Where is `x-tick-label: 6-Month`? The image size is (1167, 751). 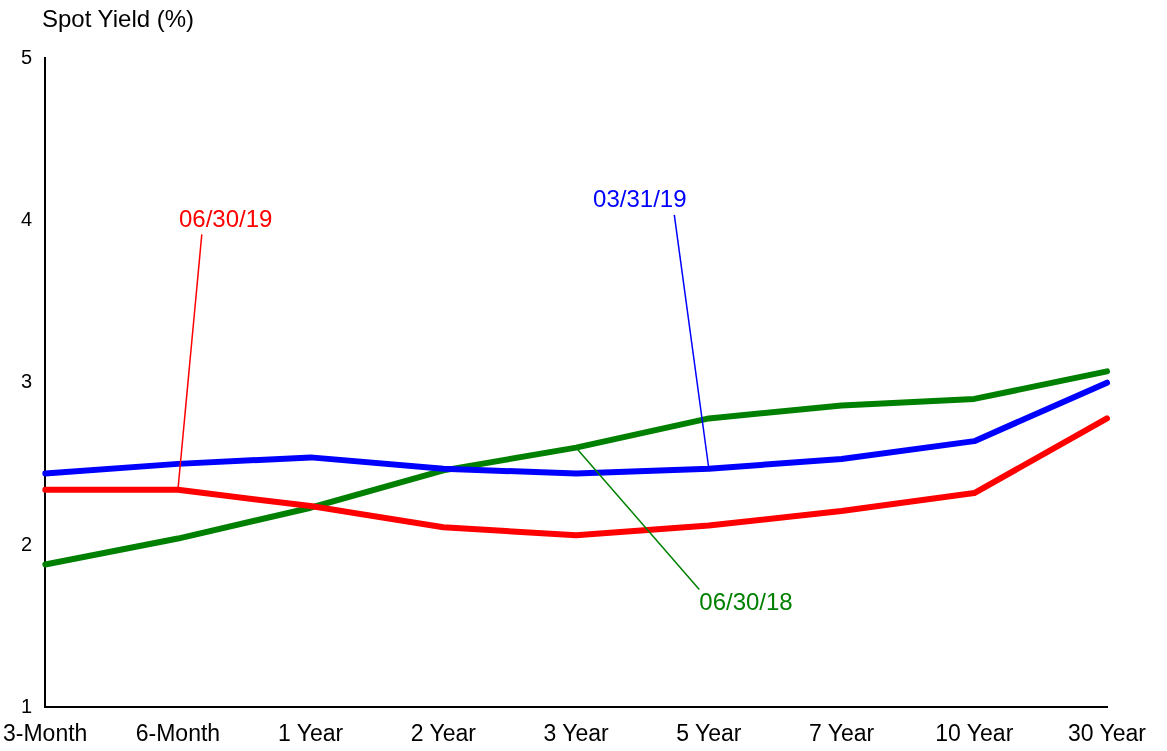 x-tick-label: 6-Month is located at coordinates (178, 732).